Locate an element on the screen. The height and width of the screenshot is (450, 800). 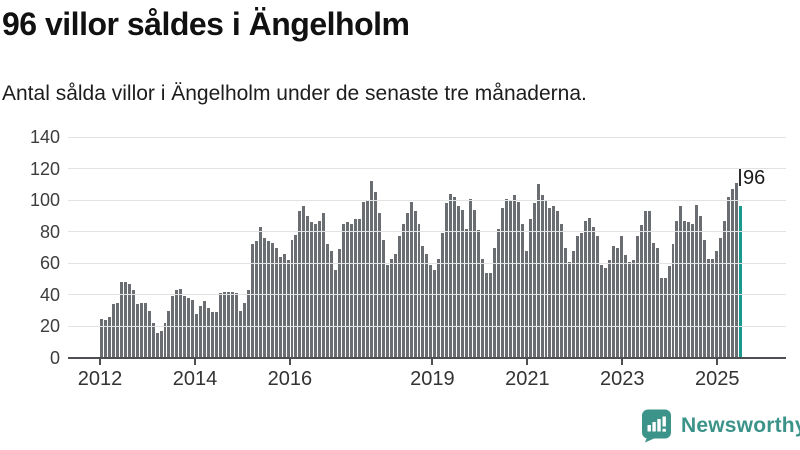
chart-title: 96 villor såldes i Ängelholm is located at coordinates (206, 24).